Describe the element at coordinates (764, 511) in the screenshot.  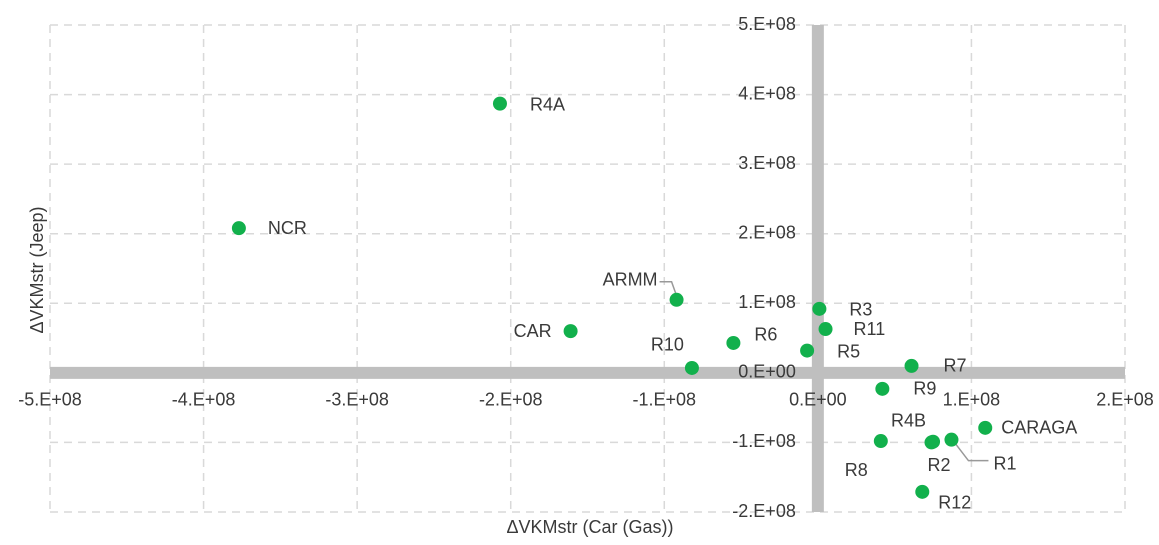
I see `y-tick-label: -2.E+08` at that location.